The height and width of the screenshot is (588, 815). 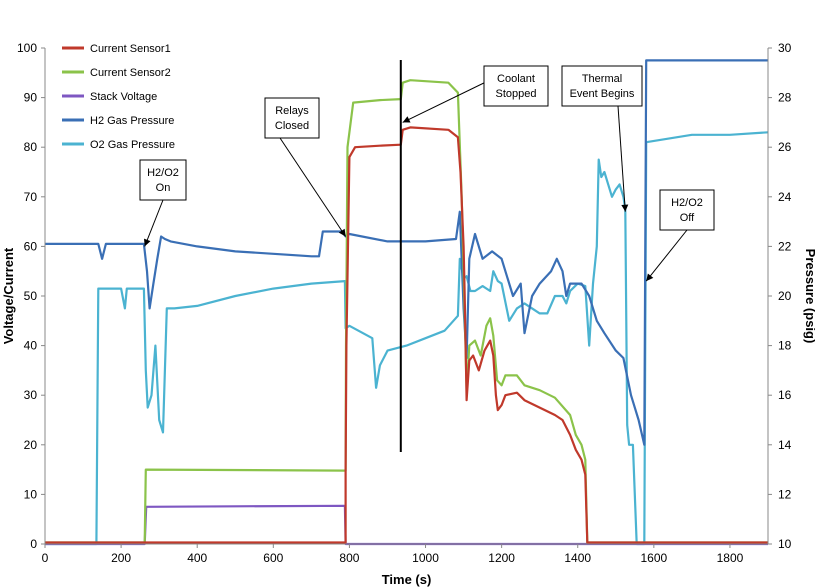 I want to click on y-tick-label: 0, so click(x=33, y=544).